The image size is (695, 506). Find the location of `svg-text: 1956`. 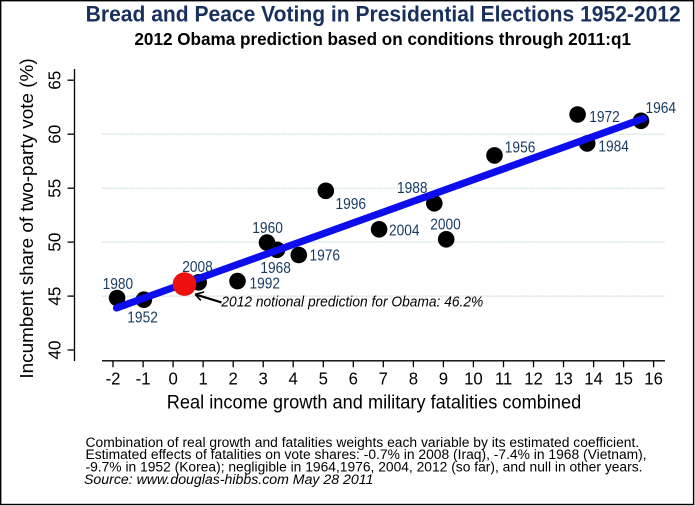

svg-text: 1956 is located at coordinates (520, 148).